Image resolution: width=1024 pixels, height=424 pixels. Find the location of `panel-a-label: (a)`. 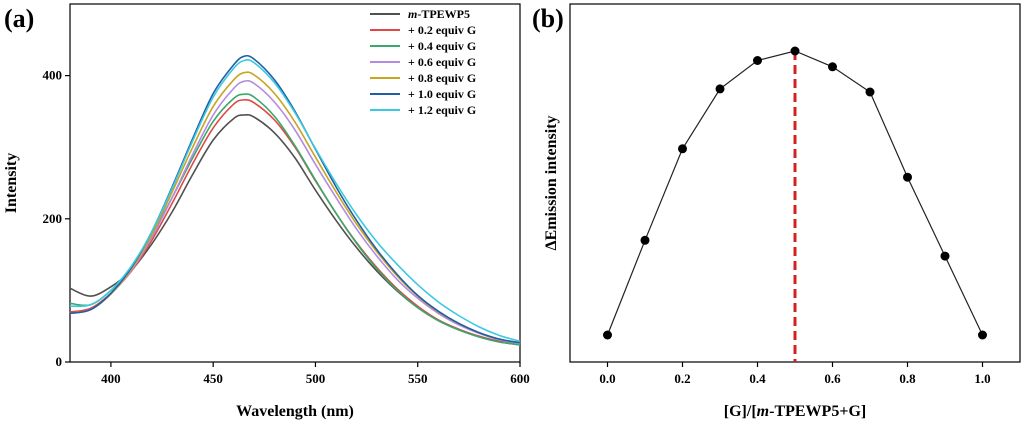

panel-a-label: (a) is located at coordinates (19, 18).